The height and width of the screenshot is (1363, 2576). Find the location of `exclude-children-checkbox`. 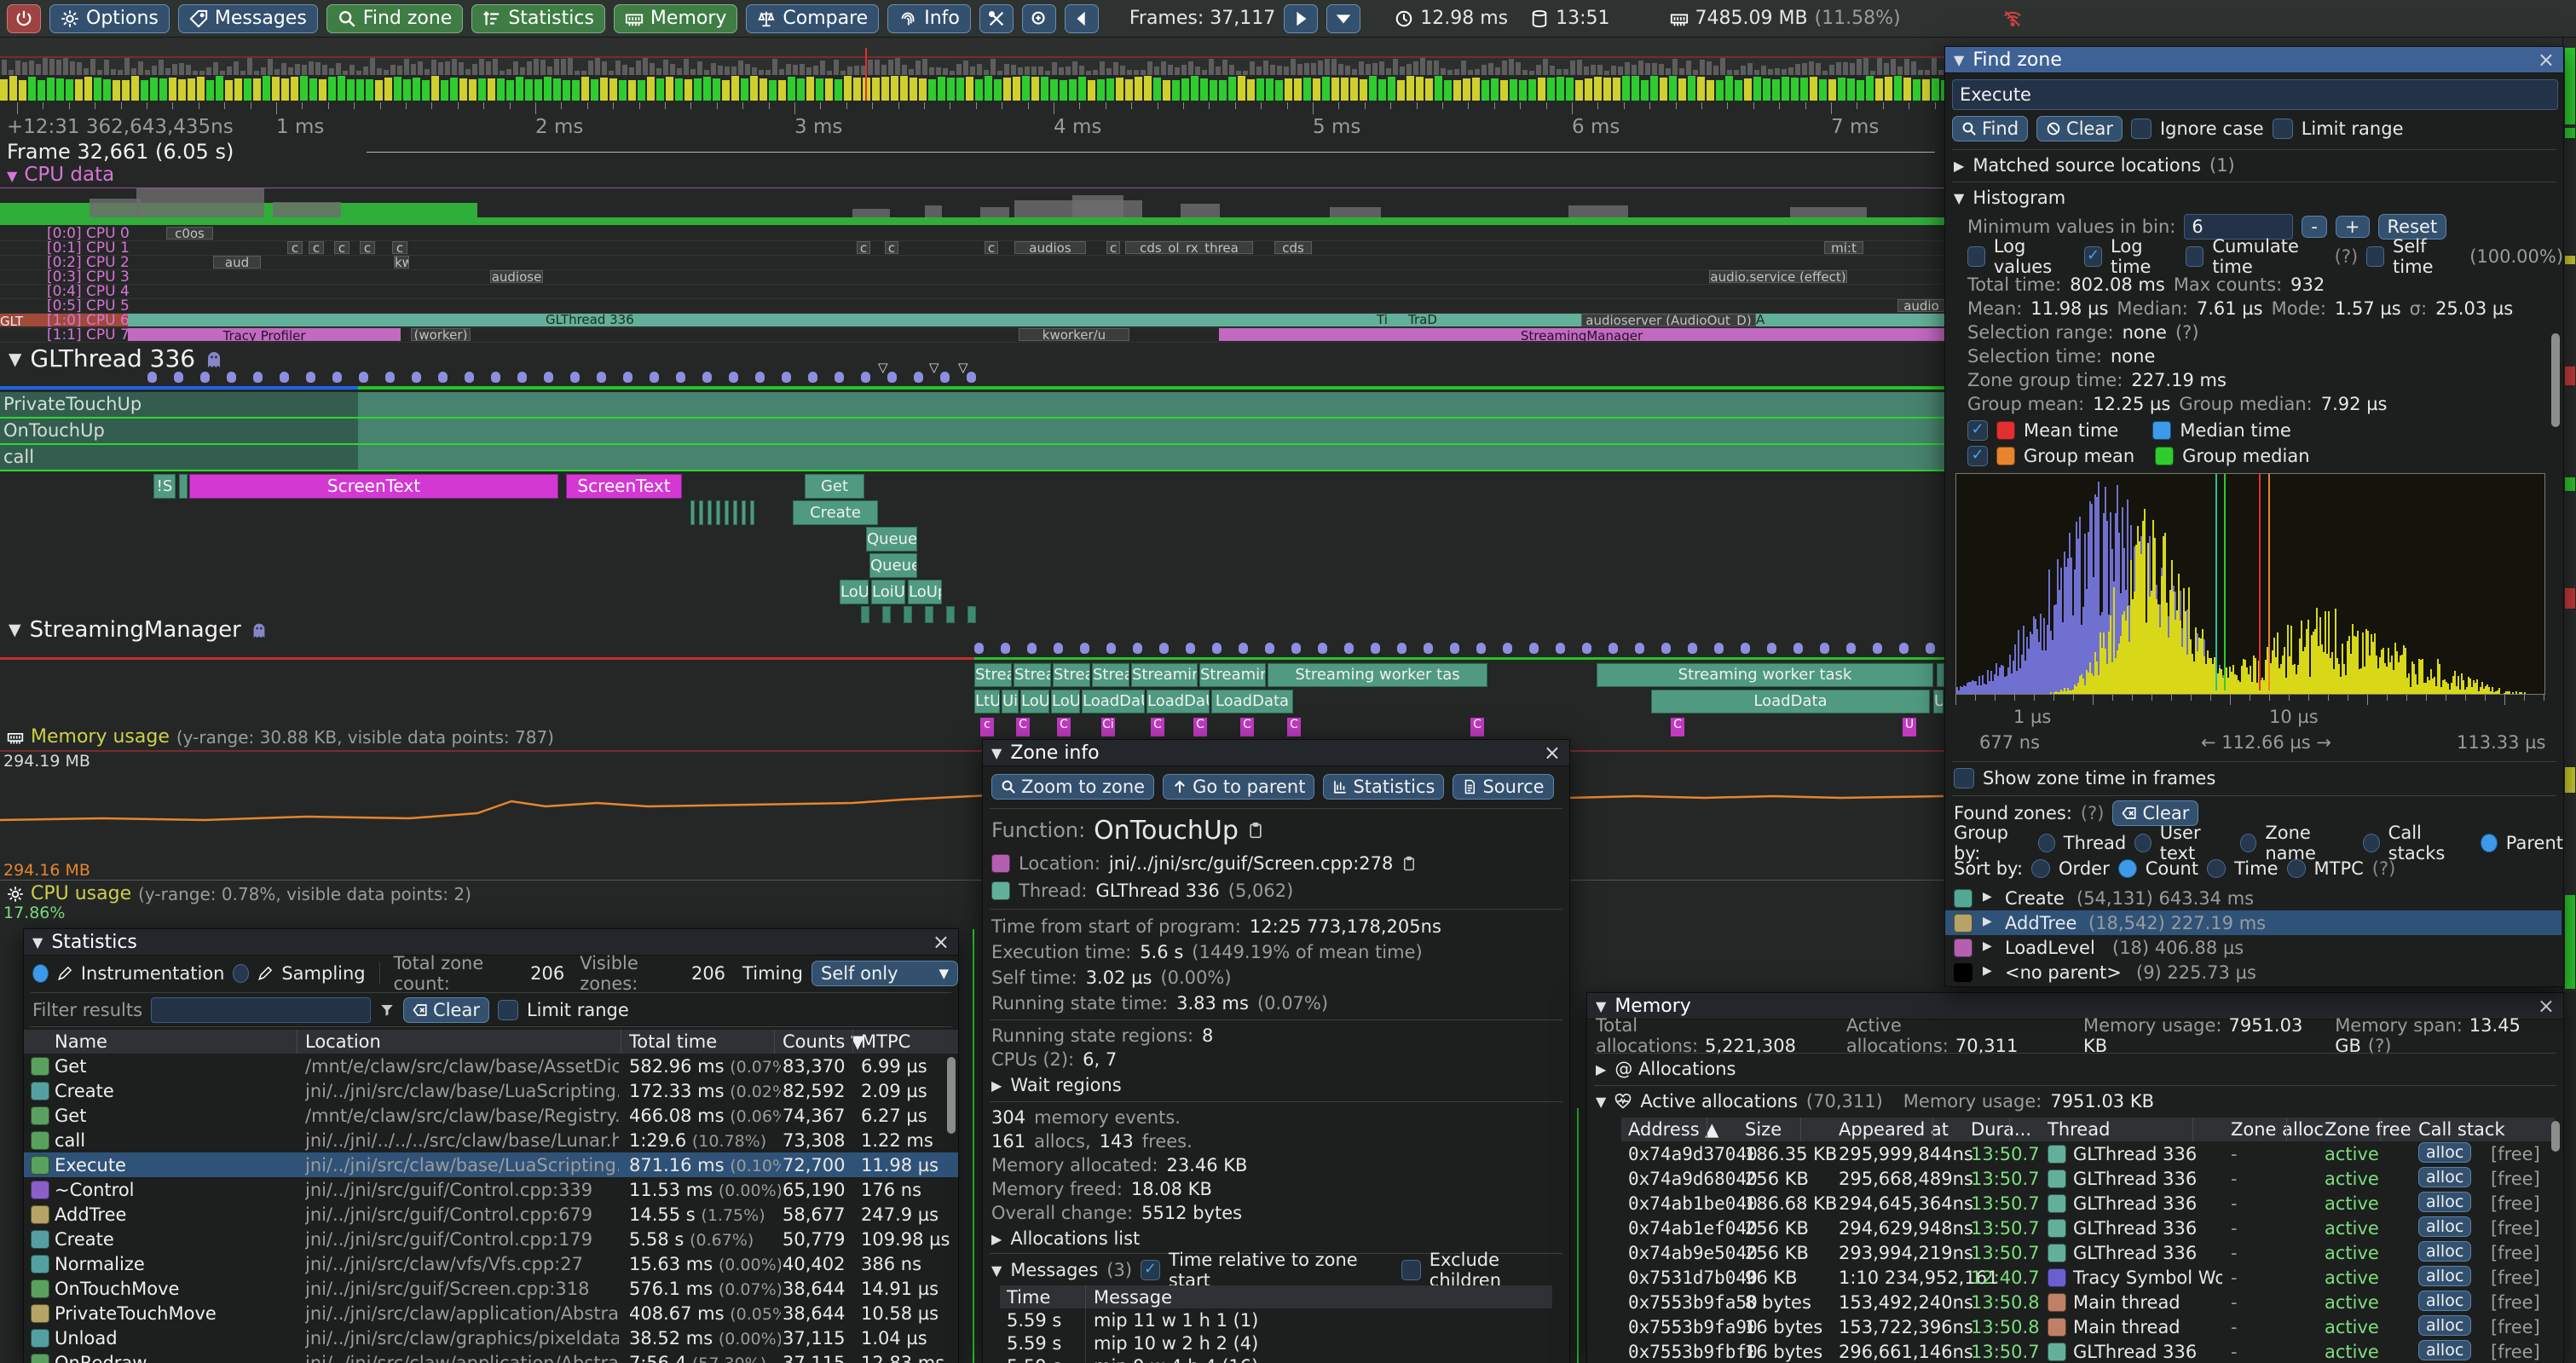

exclude-children-checkbox is located at coordinates (1411, 1270).